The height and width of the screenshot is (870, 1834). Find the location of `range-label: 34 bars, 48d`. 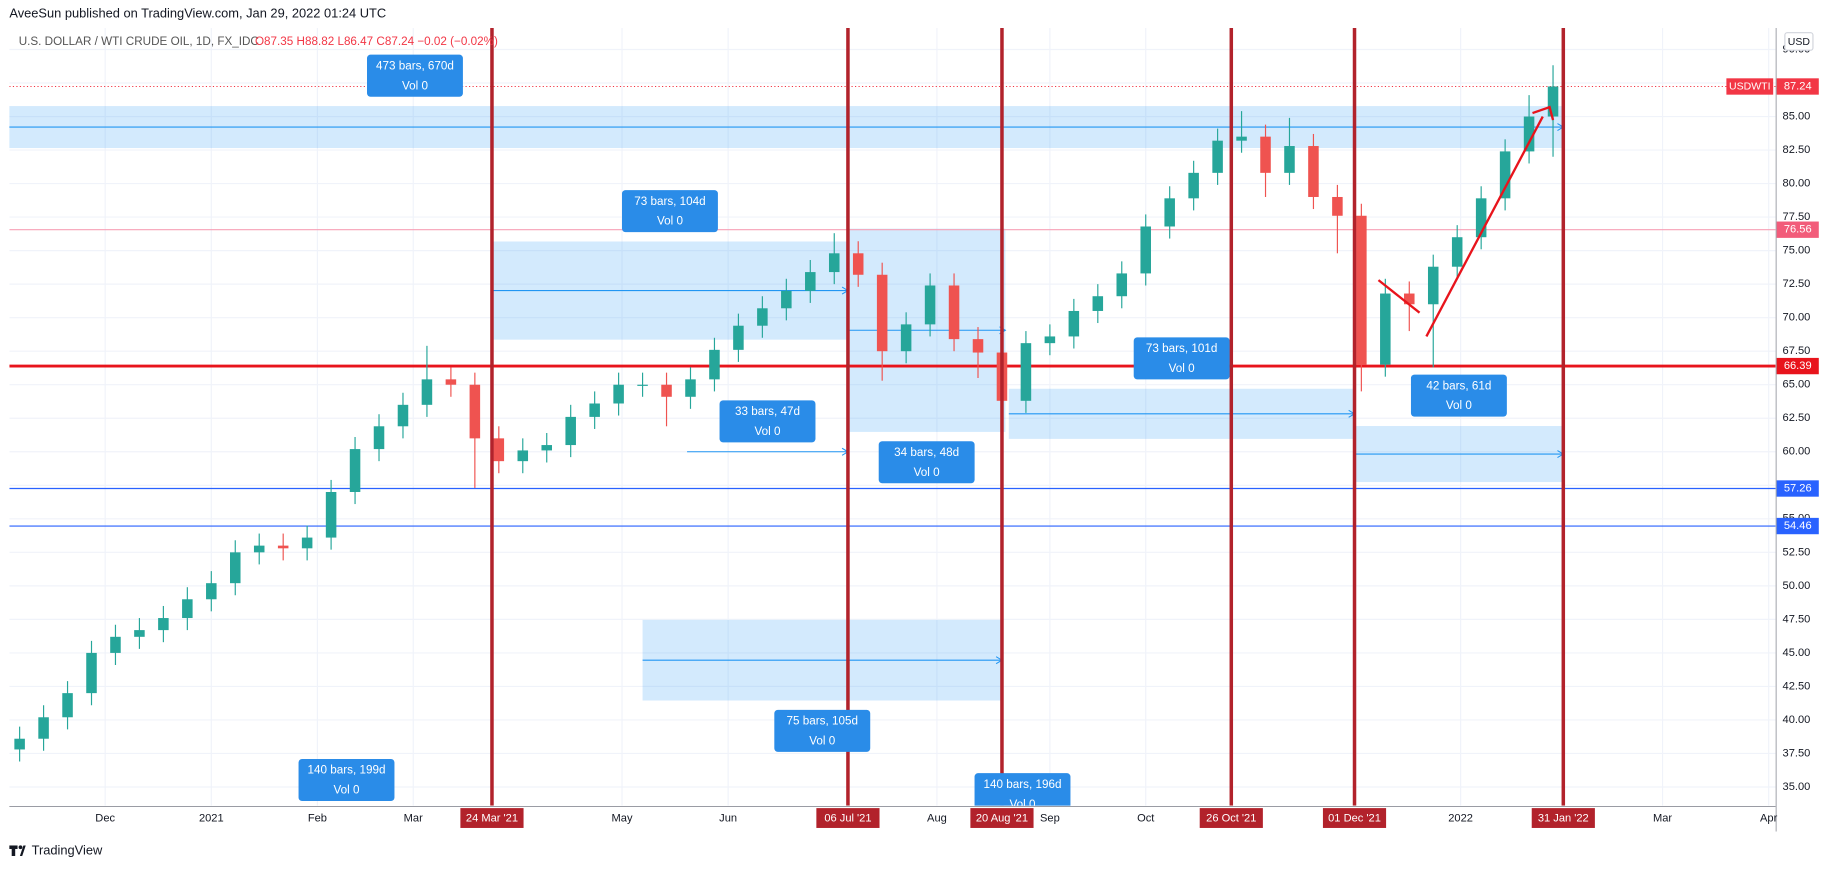

range-label: 34 bars, 48d is located at coordinates (926, 452).